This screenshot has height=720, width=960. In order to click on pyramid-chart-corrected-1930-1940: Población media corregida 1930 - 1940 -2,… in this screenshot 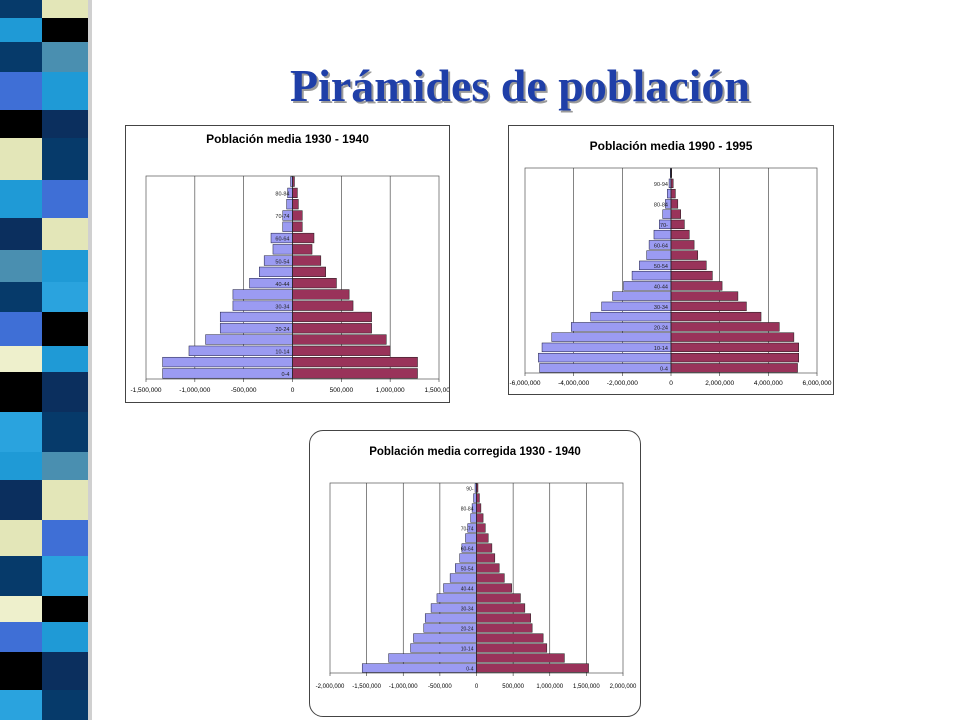, I will do `click(475, 573)`.